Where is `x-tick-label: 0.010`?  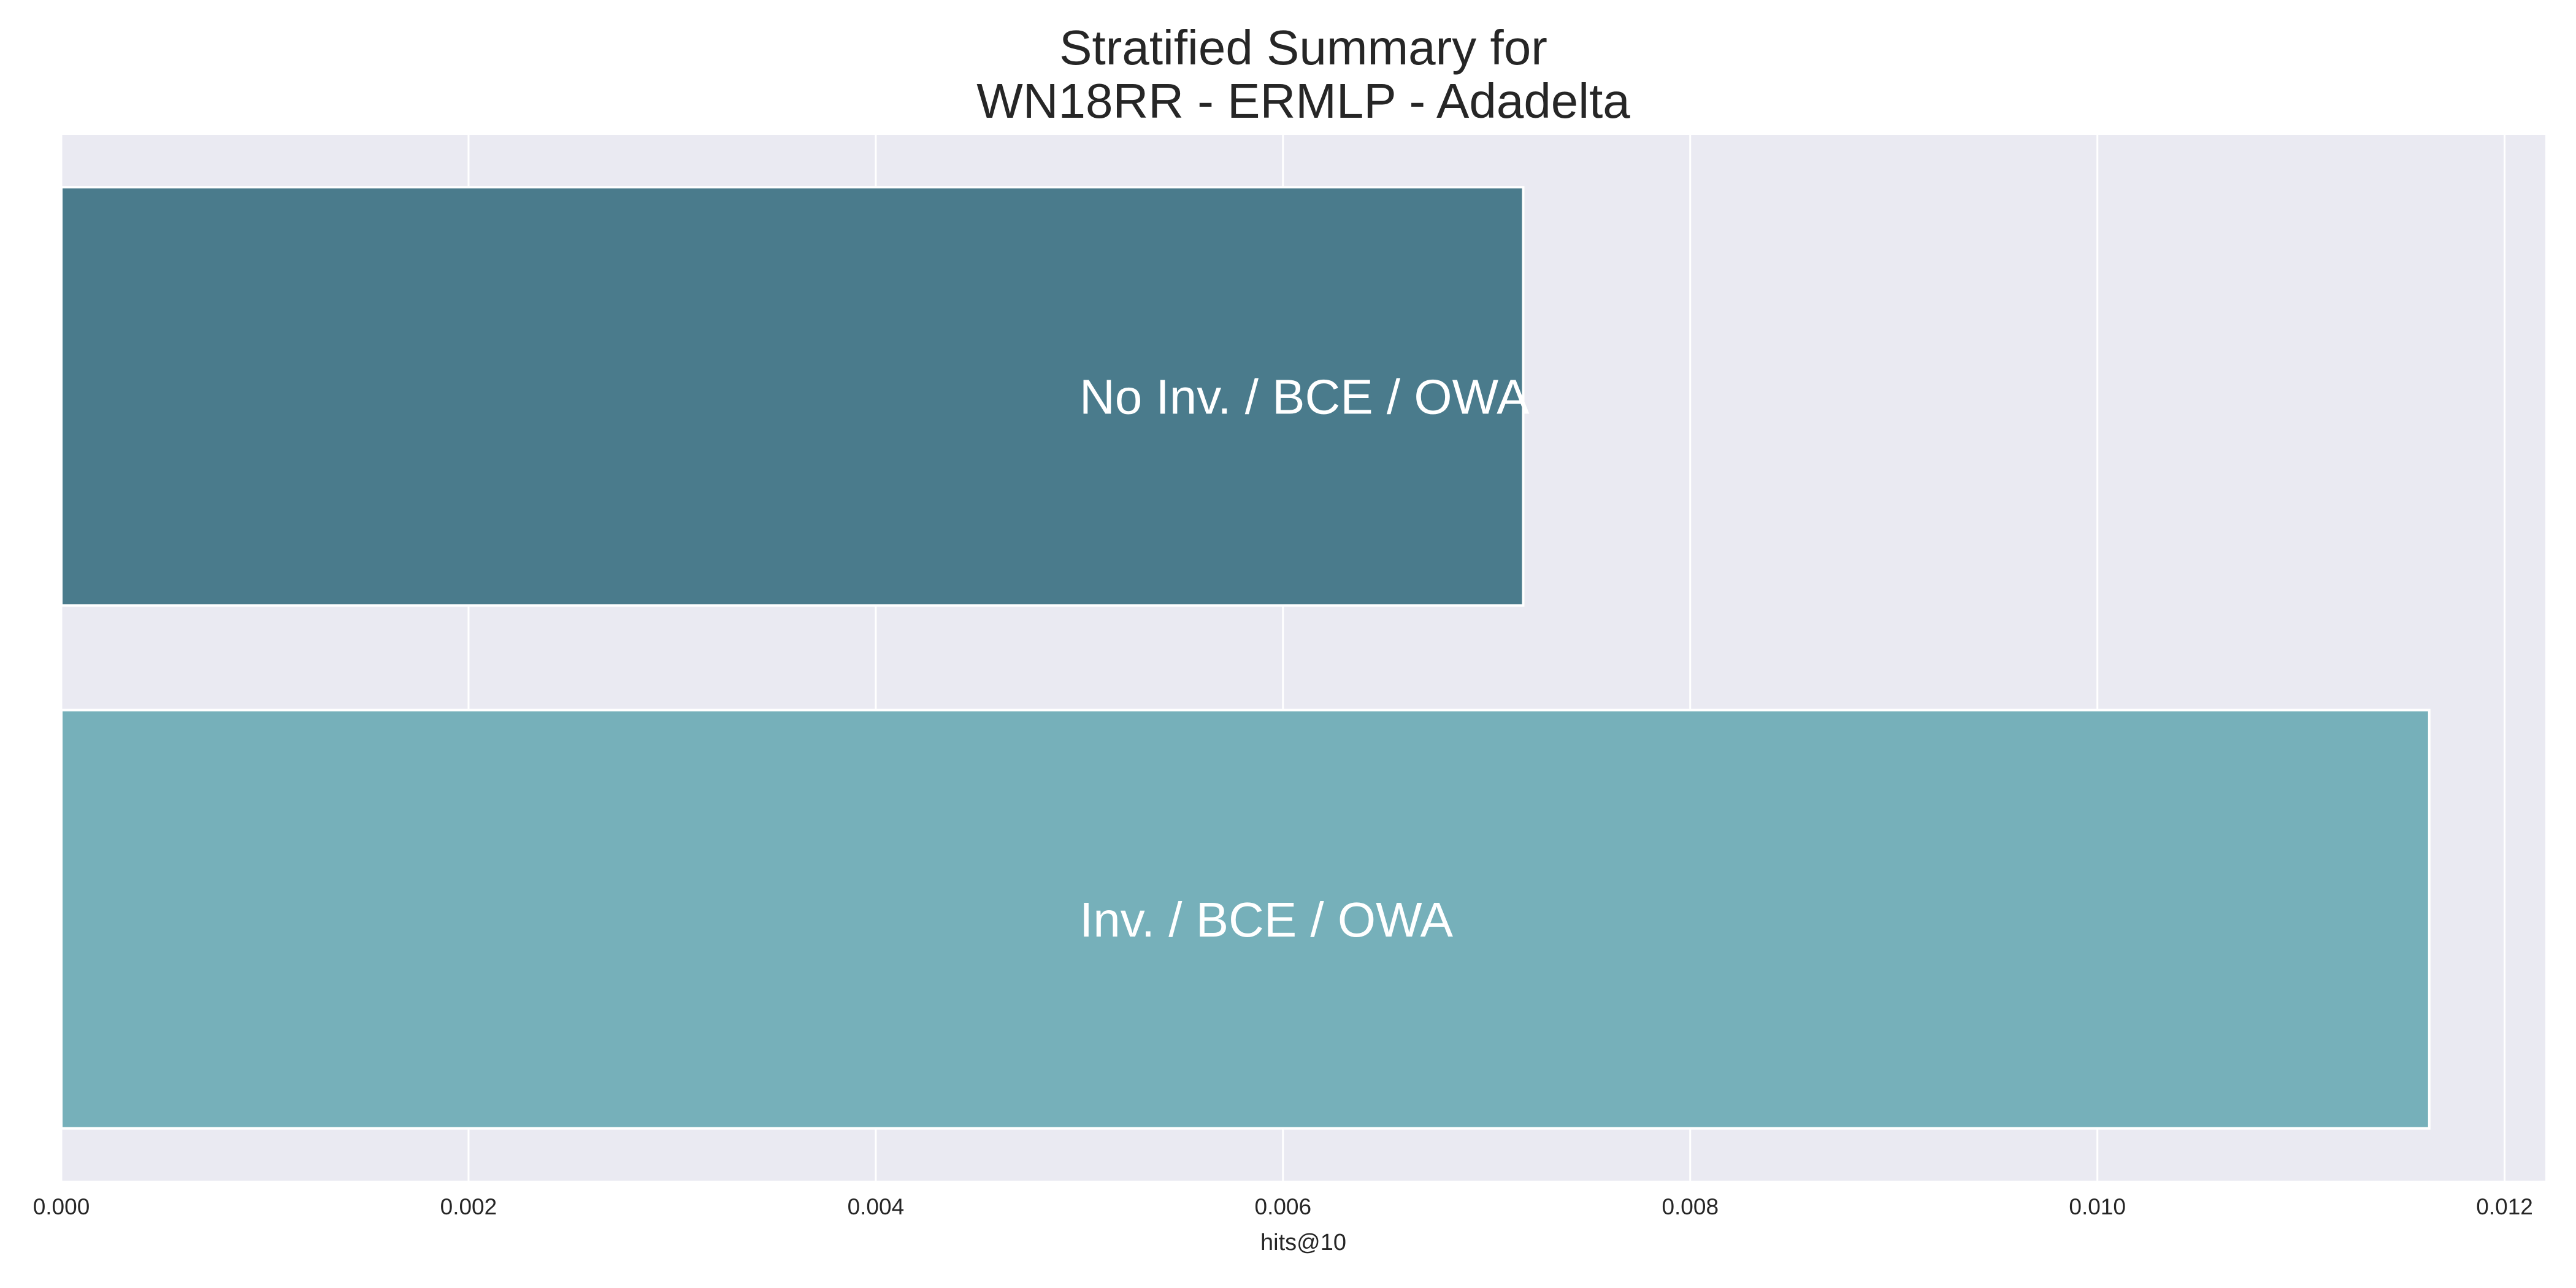 x-tick-label: 0.010 is located at coordinates (2097, 1206).